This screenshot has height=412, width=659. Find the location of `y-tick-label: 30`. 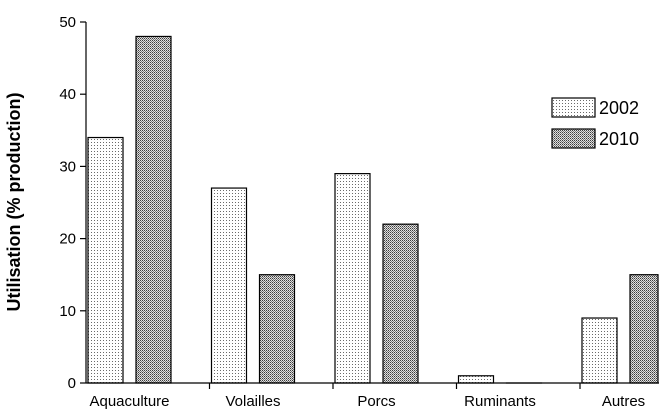

y-tick-label: 30 is located at coordinates (67, 166).